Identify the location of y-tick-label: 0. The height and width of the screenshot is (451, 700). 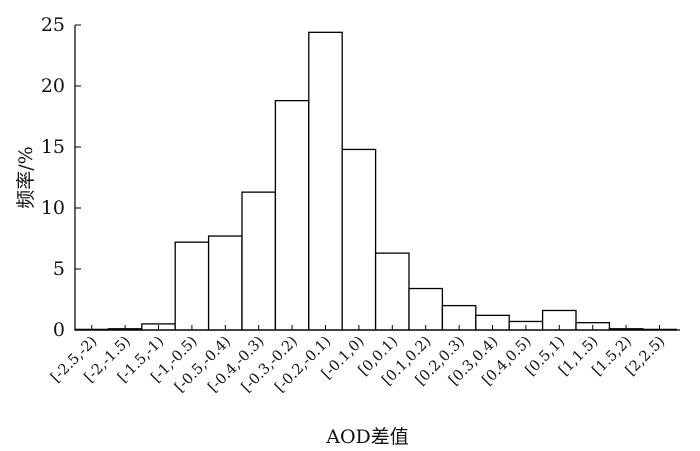
(59, 330).